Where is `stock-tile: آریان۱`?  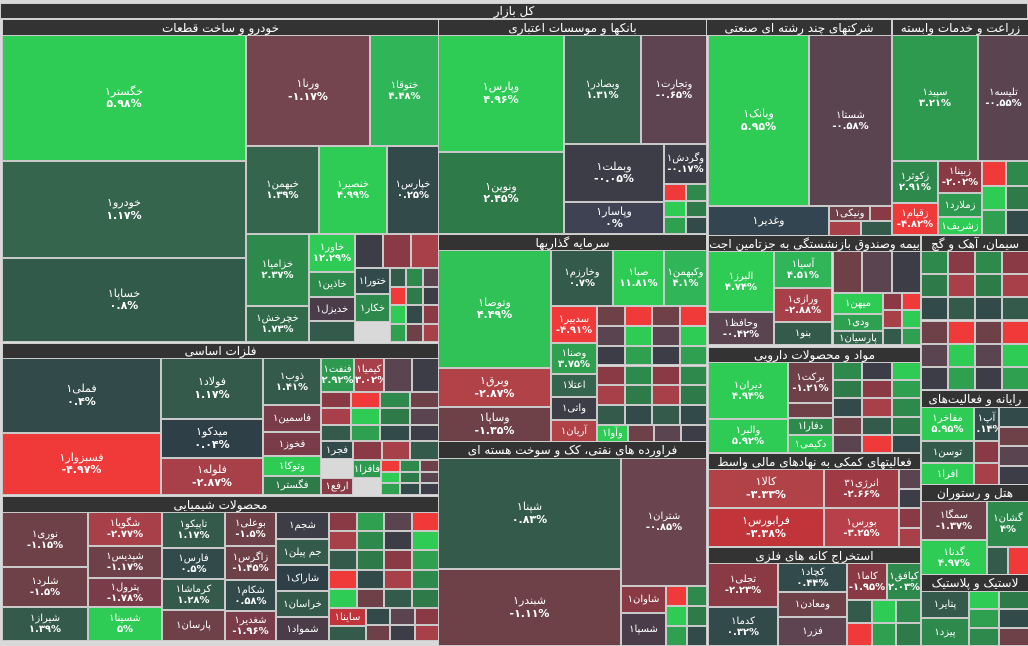 stock-tile: آریان۱ is located at coordinates (574, 431).